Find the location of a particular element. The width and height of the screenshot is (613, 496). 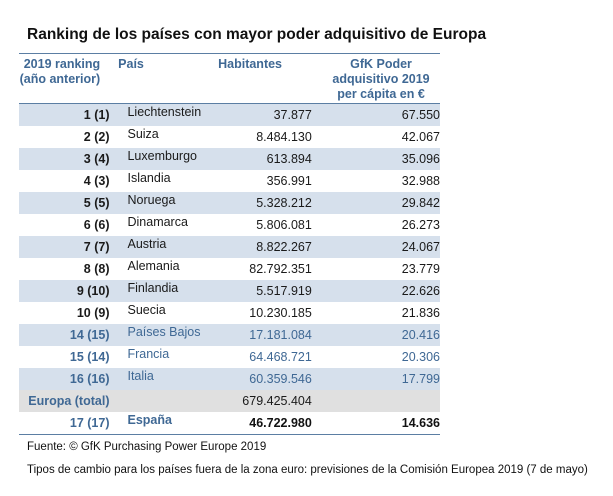

cell-inhabitants: 64.468.721 is located at coordinates (280, 357).